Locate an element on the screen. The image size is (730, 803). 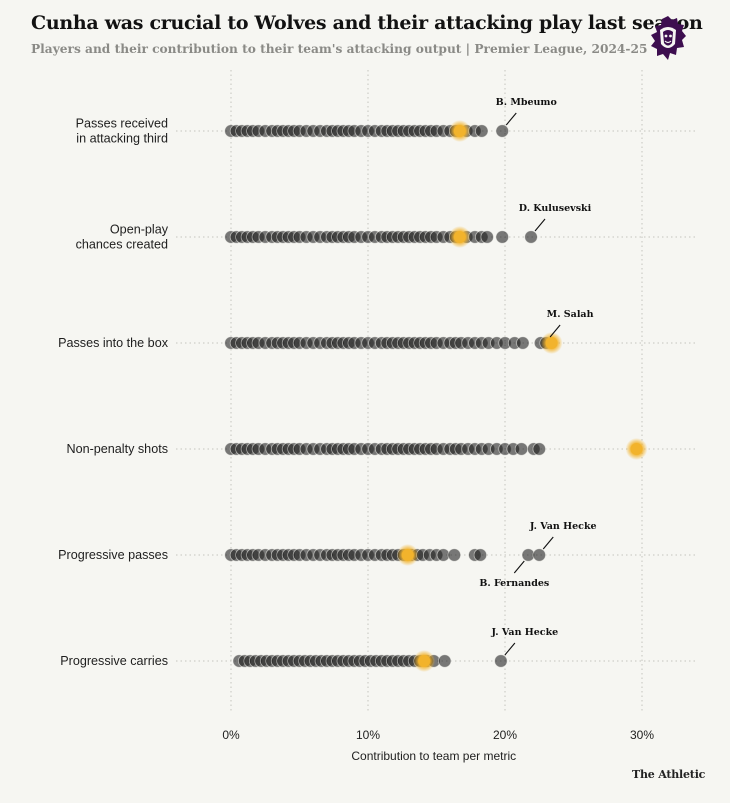
x-tick-label: 20% is located at coordinates (505, 735).